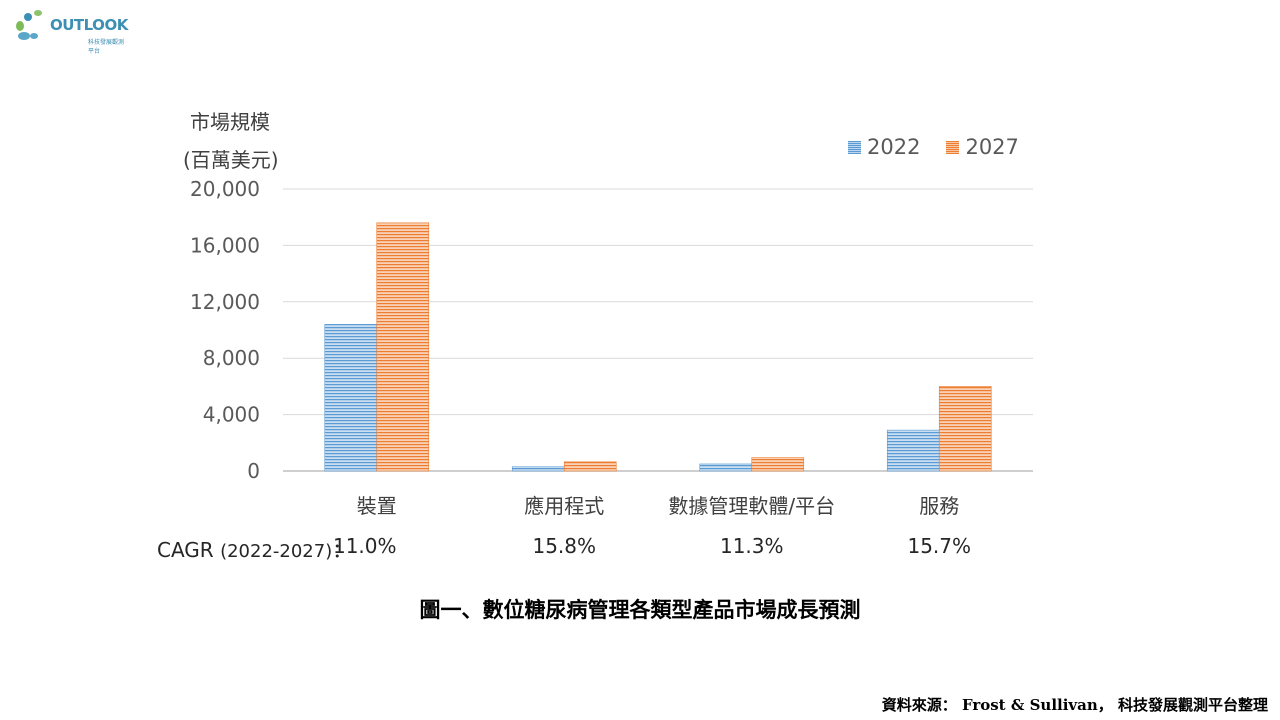 Image resolution: width=1280 pixels, height=720 pixels. What do you see at coordinates (564, 506) in the screenshot?
I see `x-category-label: 應用程式` at bounding box center [564, 506].